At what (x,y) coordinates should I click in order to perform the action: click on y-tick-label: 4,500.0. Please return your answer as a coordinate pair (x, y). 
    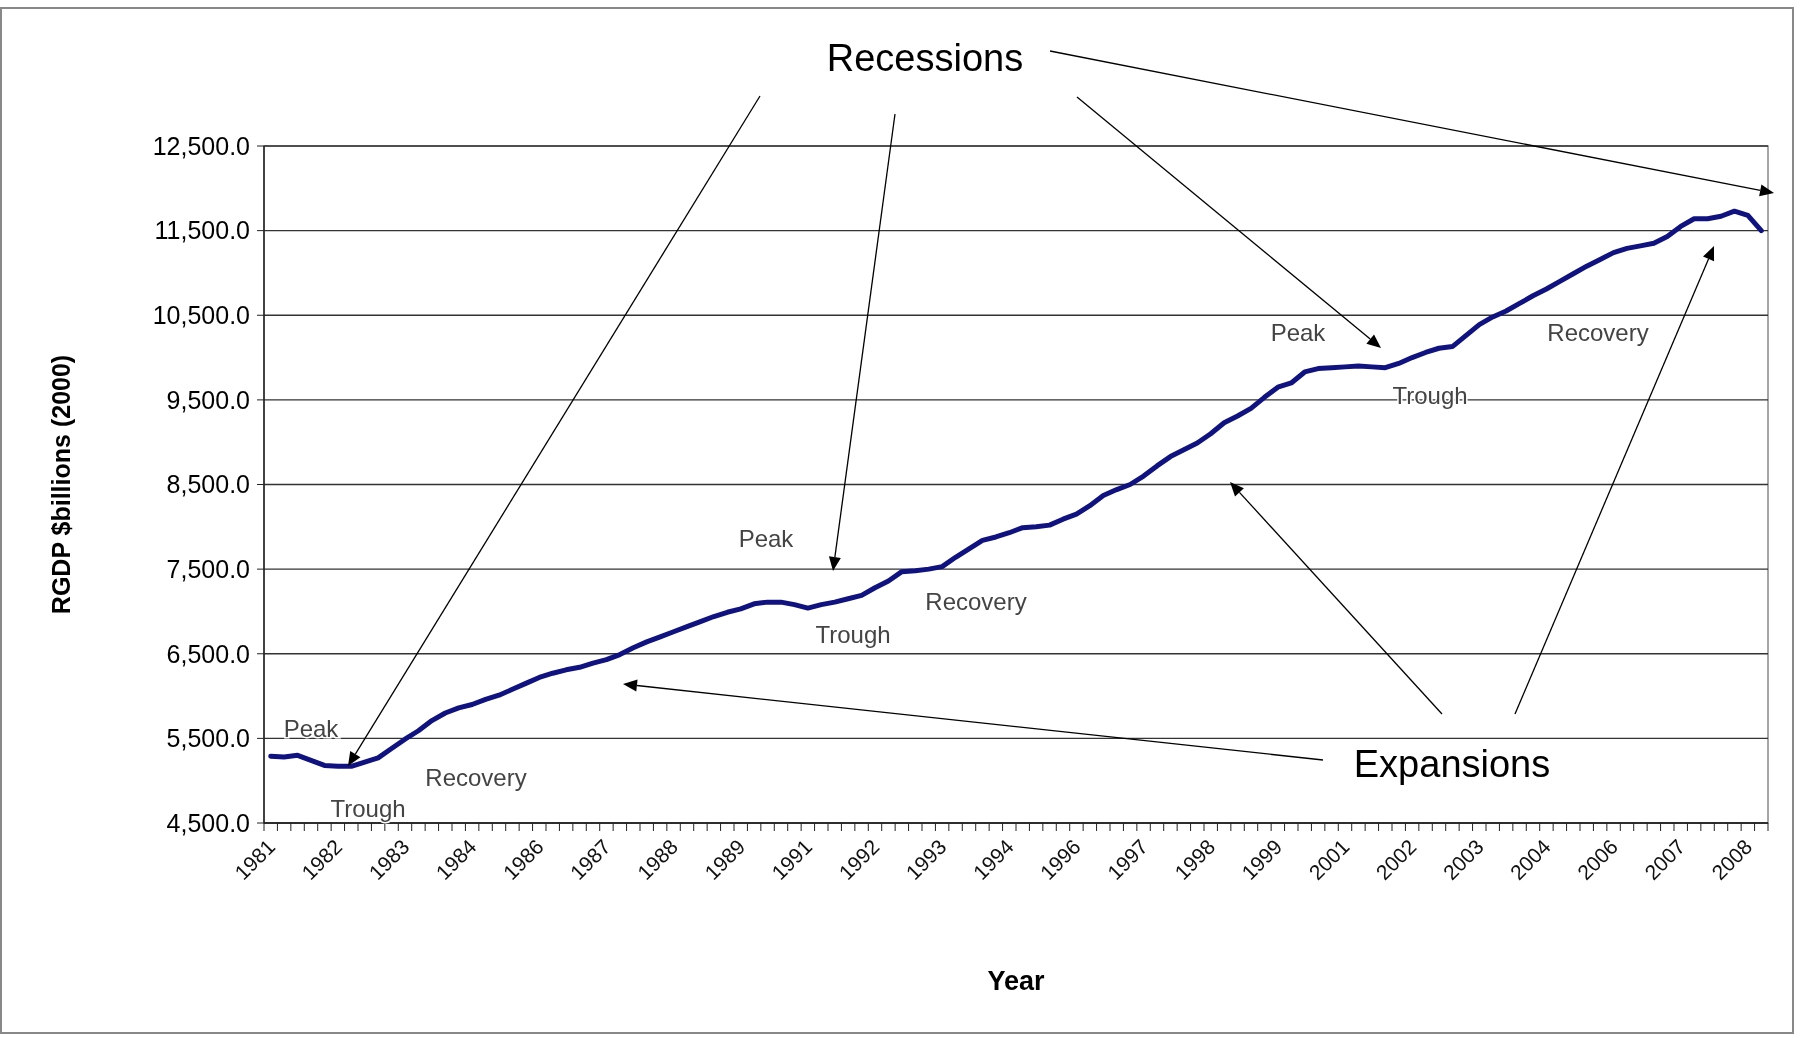
    Looking at the image, I should click on (208, 822).